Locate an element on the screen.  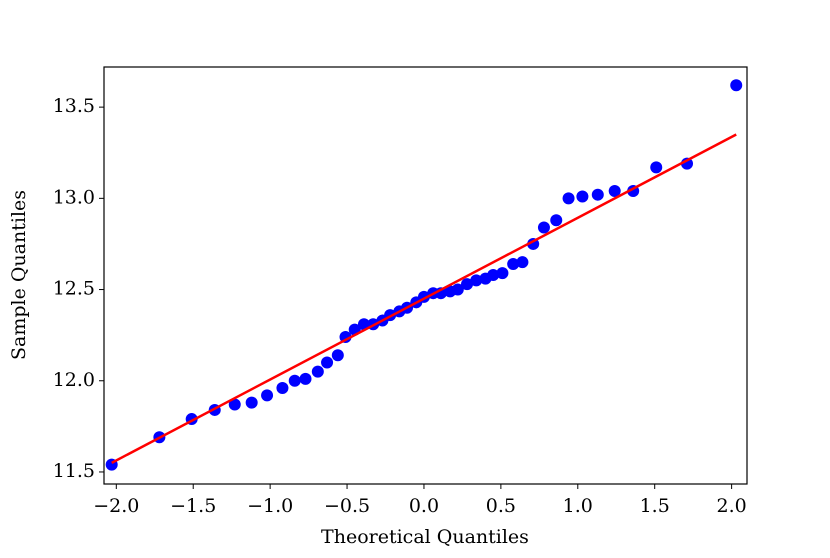
x-tick-label: 1.0 is located at coordinates (578, 506).